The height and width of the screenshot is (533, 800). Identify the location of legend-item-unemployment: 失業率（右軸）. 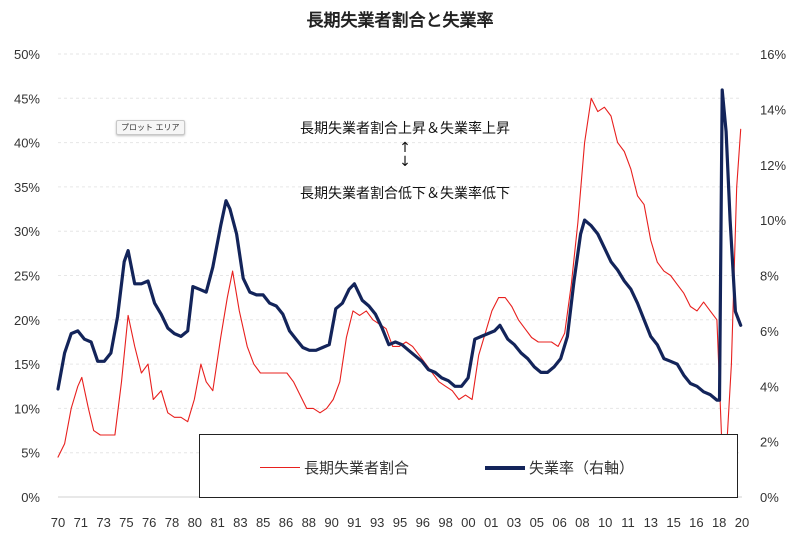
(559, 467).